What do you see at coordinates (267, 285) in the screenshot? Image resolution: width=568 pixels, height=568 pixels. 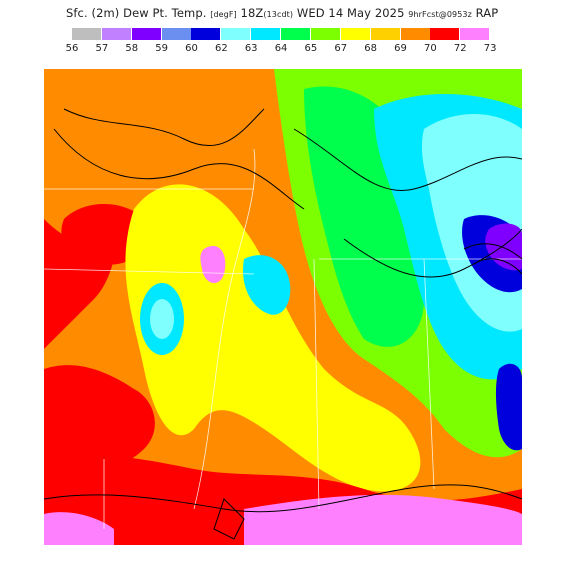 I see `central-cyan-band` at bounding box center [267, 285].